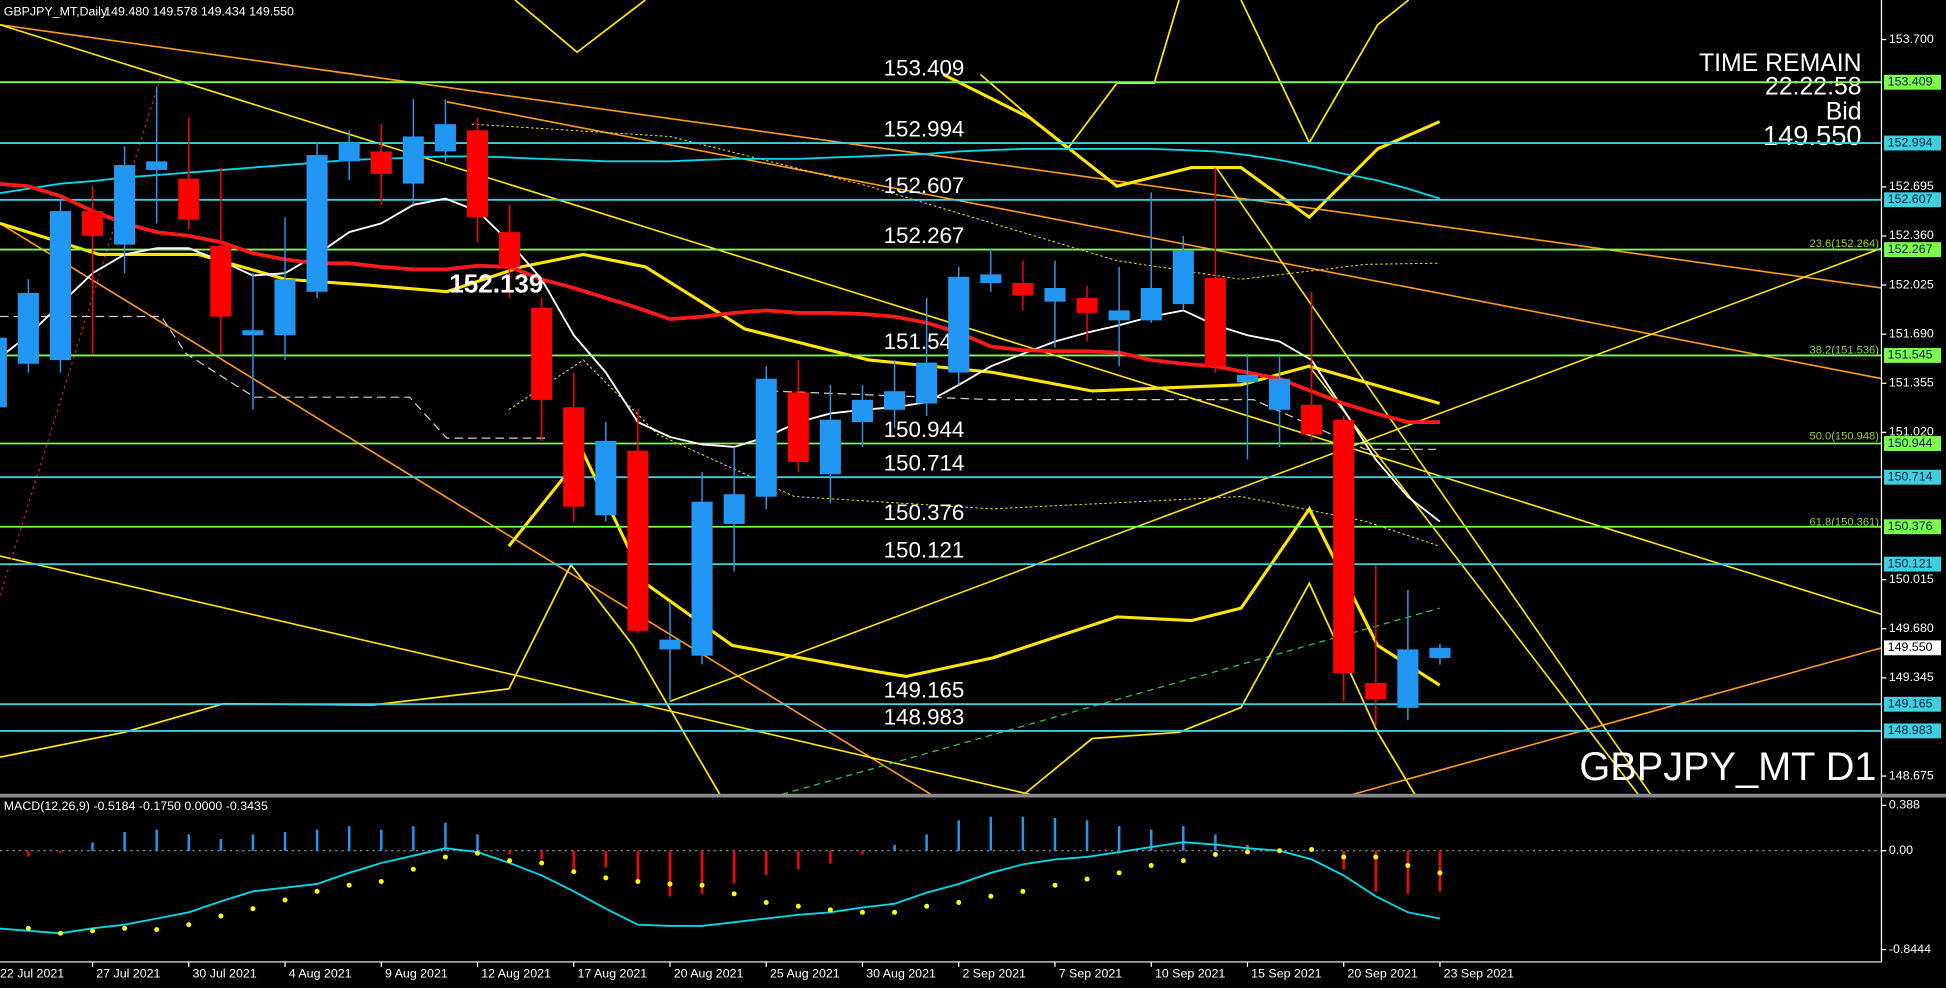 The height and width of the screenshot is (988, 1946). I want to click on fibo-label: 38.2(151.536), so click(1845, 350).